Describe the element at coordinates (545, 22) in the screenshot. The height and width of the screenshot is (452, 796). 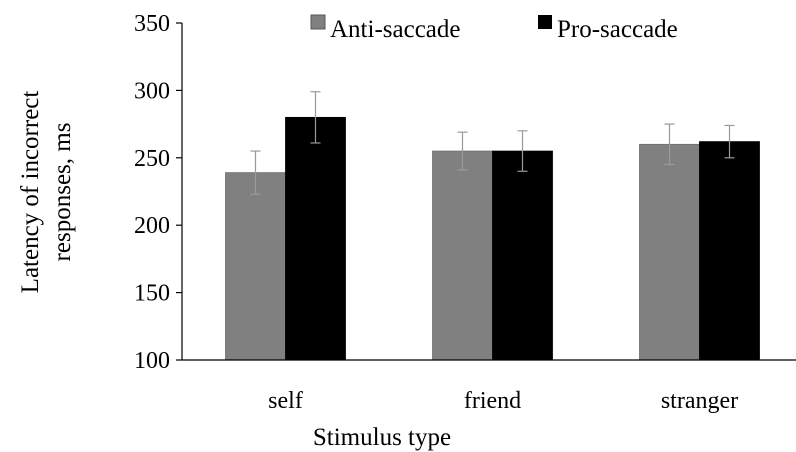
I see `legend-swatch-pro-saccade` at that location.